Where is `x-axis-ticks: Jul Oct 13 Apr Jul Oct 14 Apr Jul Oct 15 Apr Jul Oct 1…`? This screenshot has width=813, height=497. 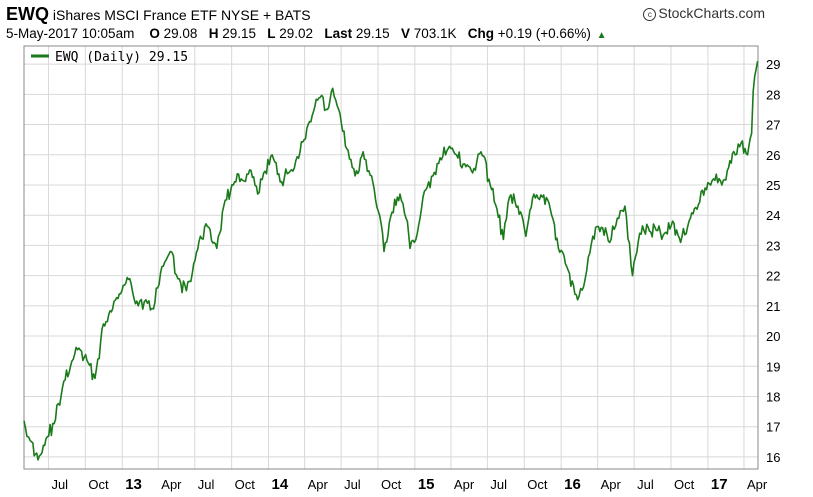
x-axis-ticks: Jul Oct 13 Apr Jul Oct 14 Apr Jul Oct 15 Apr Jul Oct 1… is located at coordinates (409, 484).